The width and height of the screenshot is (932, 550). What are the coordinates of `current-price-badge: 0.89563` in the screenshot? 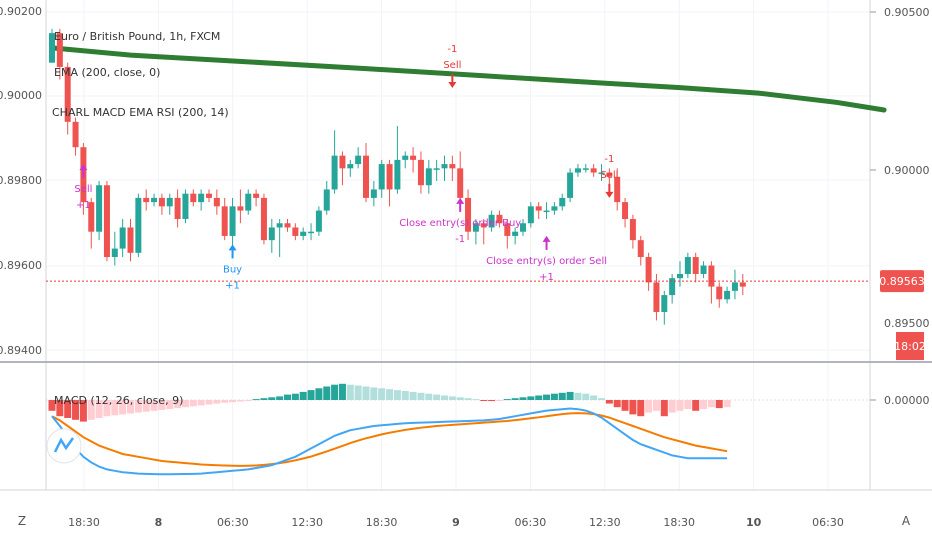 It's located at (902, 281).